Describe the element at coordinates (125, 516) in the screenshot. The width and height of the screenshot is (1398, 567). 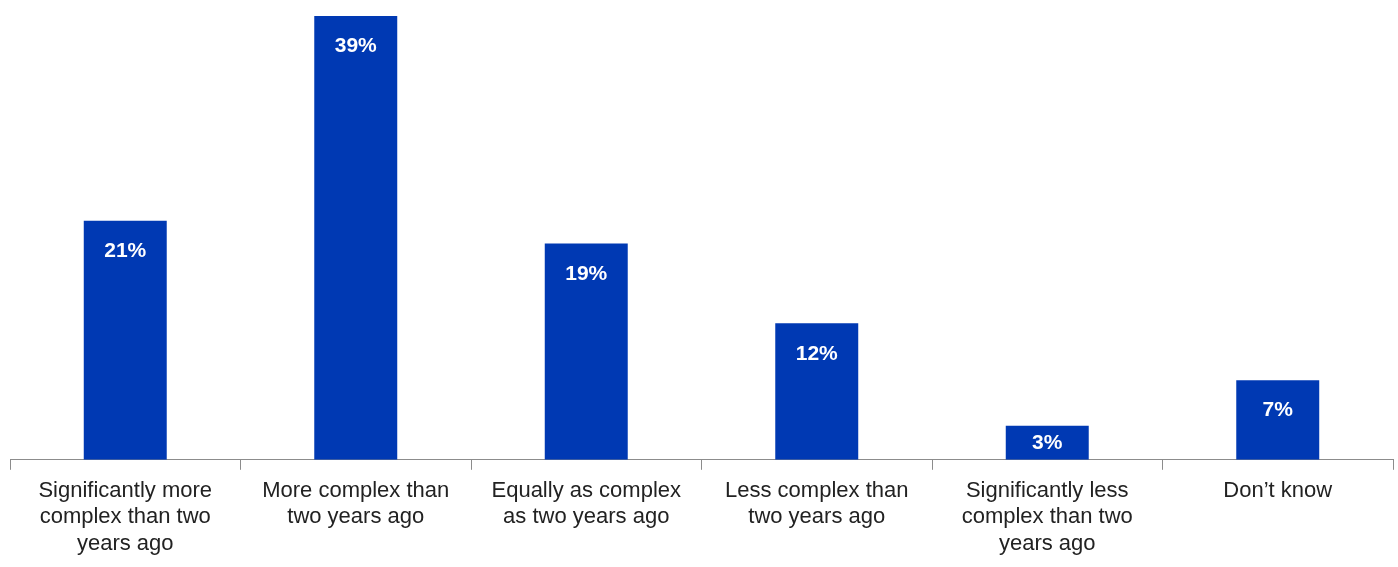
I see `x-tick-label: Significantly more complex than two years ago` at that location.